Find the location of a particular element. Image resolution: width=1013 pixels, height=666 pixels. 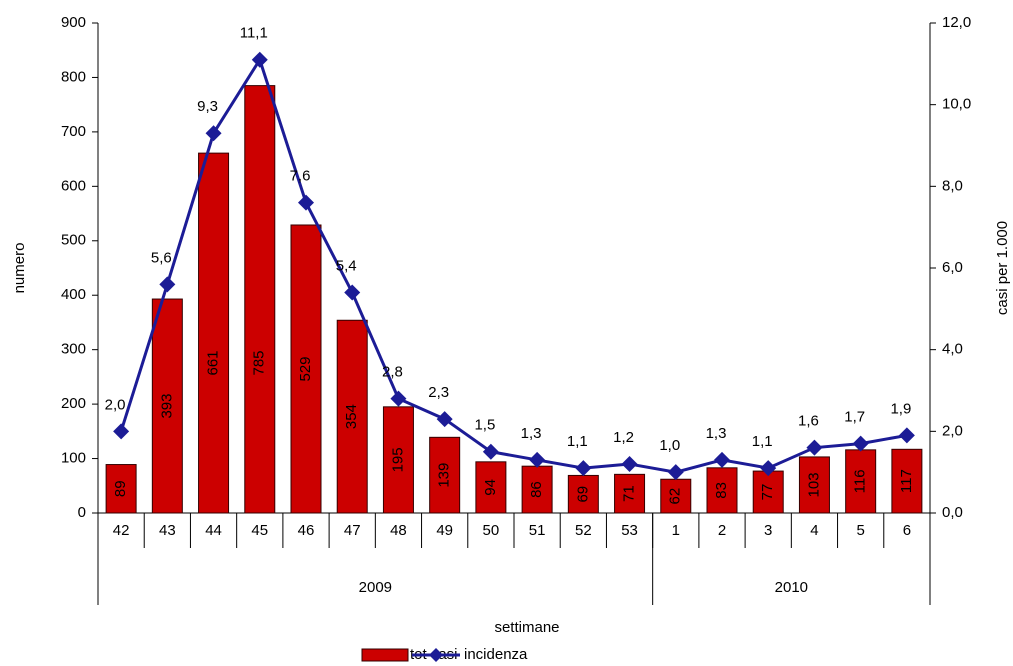

bar-value-label: 83 is located at coordinates (721, 490).